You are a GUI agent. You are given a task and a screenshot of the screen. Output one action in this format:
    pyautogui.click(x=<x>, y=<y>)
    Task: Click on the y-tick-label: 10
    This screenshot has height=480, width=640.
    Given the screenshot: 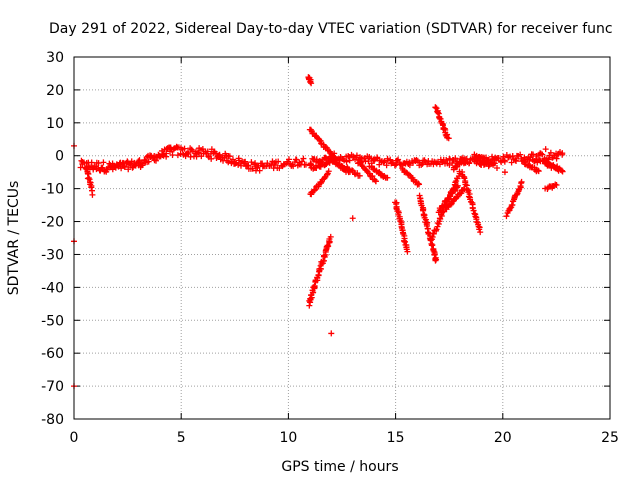 What is the action you would take?
    pyautogui.click(x=55, y=124)
    